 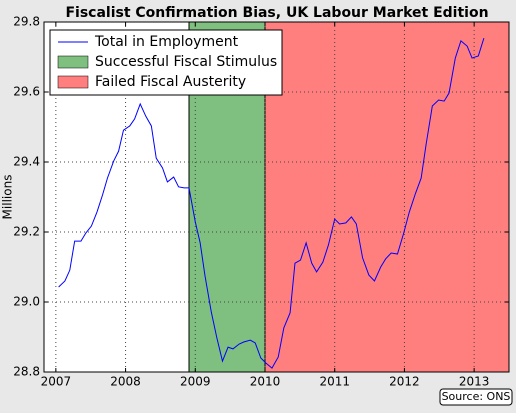 What do you see at coordinates (404, 382) in the screenshot?
I see `x-tick-label: 2012` at bounding box center [404, 382].